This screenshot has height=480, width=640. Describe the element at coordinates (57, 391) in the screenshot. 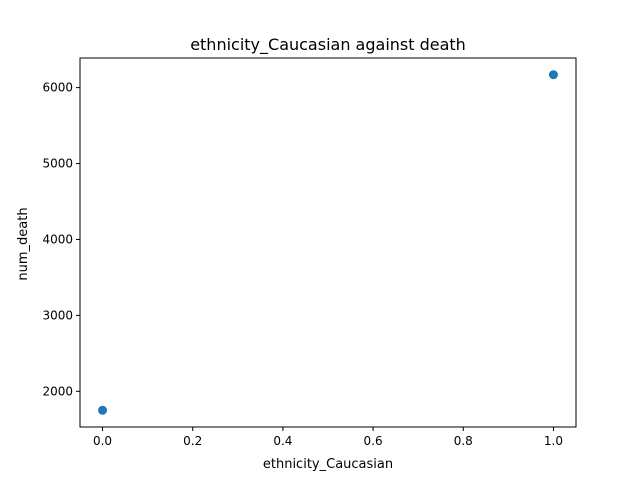

I see `y-tick-label: 2000` at that location.